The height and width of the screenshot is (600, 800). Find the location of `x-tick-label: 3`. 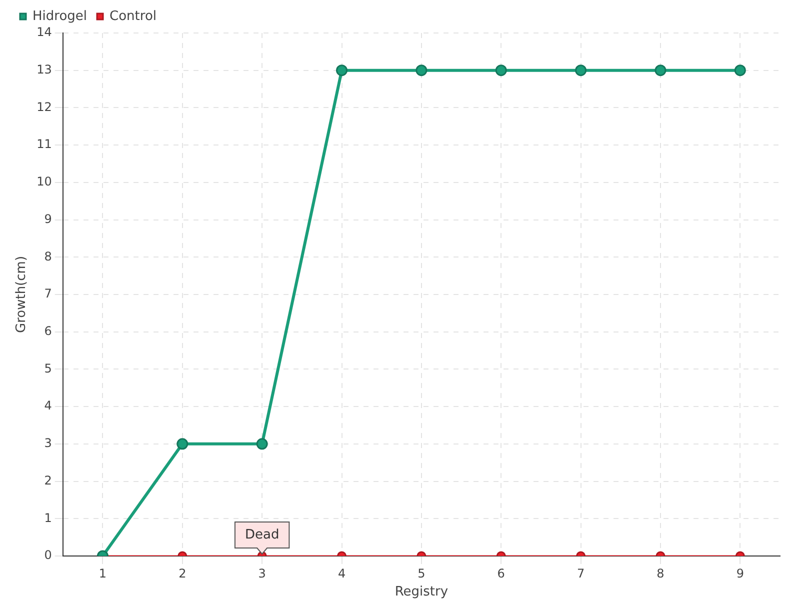

x-tick-label: 3 is located at coordinates (262, 573).